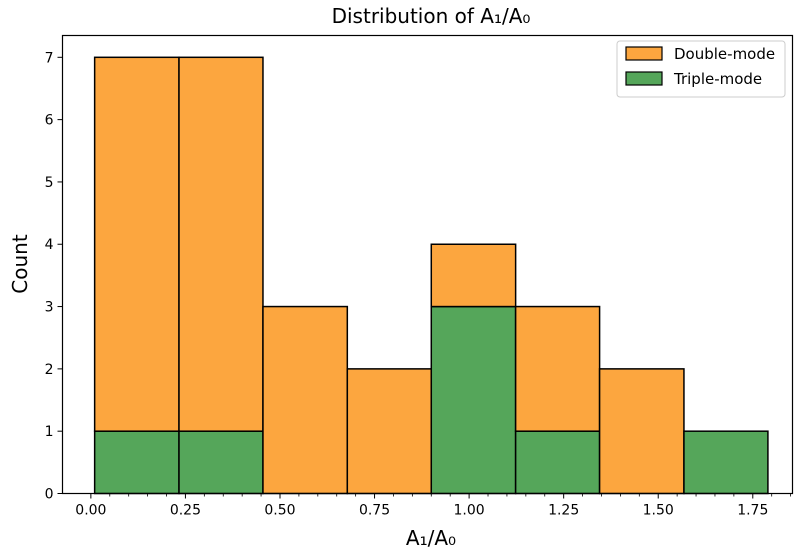  Describe the element at coordinates (49, 245) in the screenshot. I see `y-tick-label: 4` at that location.